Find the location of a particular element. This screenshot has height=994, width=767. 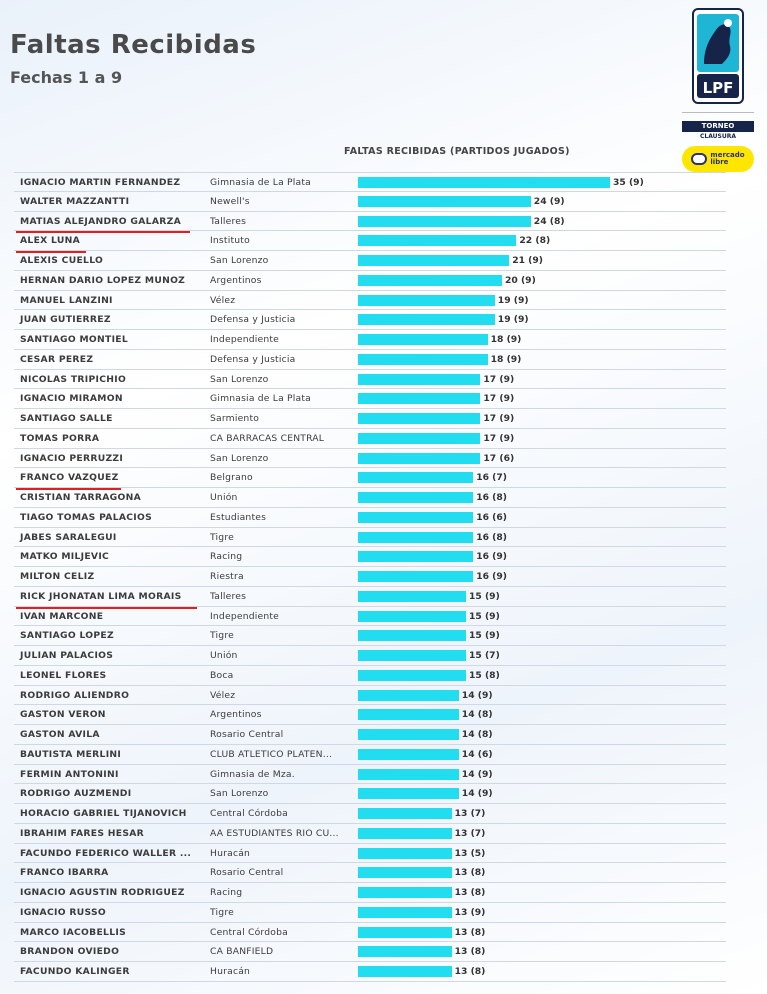

table-row: TOMAS PORRA CA BARRACAS CENTRAL 17 (9) is located at coordinates (370, 439).